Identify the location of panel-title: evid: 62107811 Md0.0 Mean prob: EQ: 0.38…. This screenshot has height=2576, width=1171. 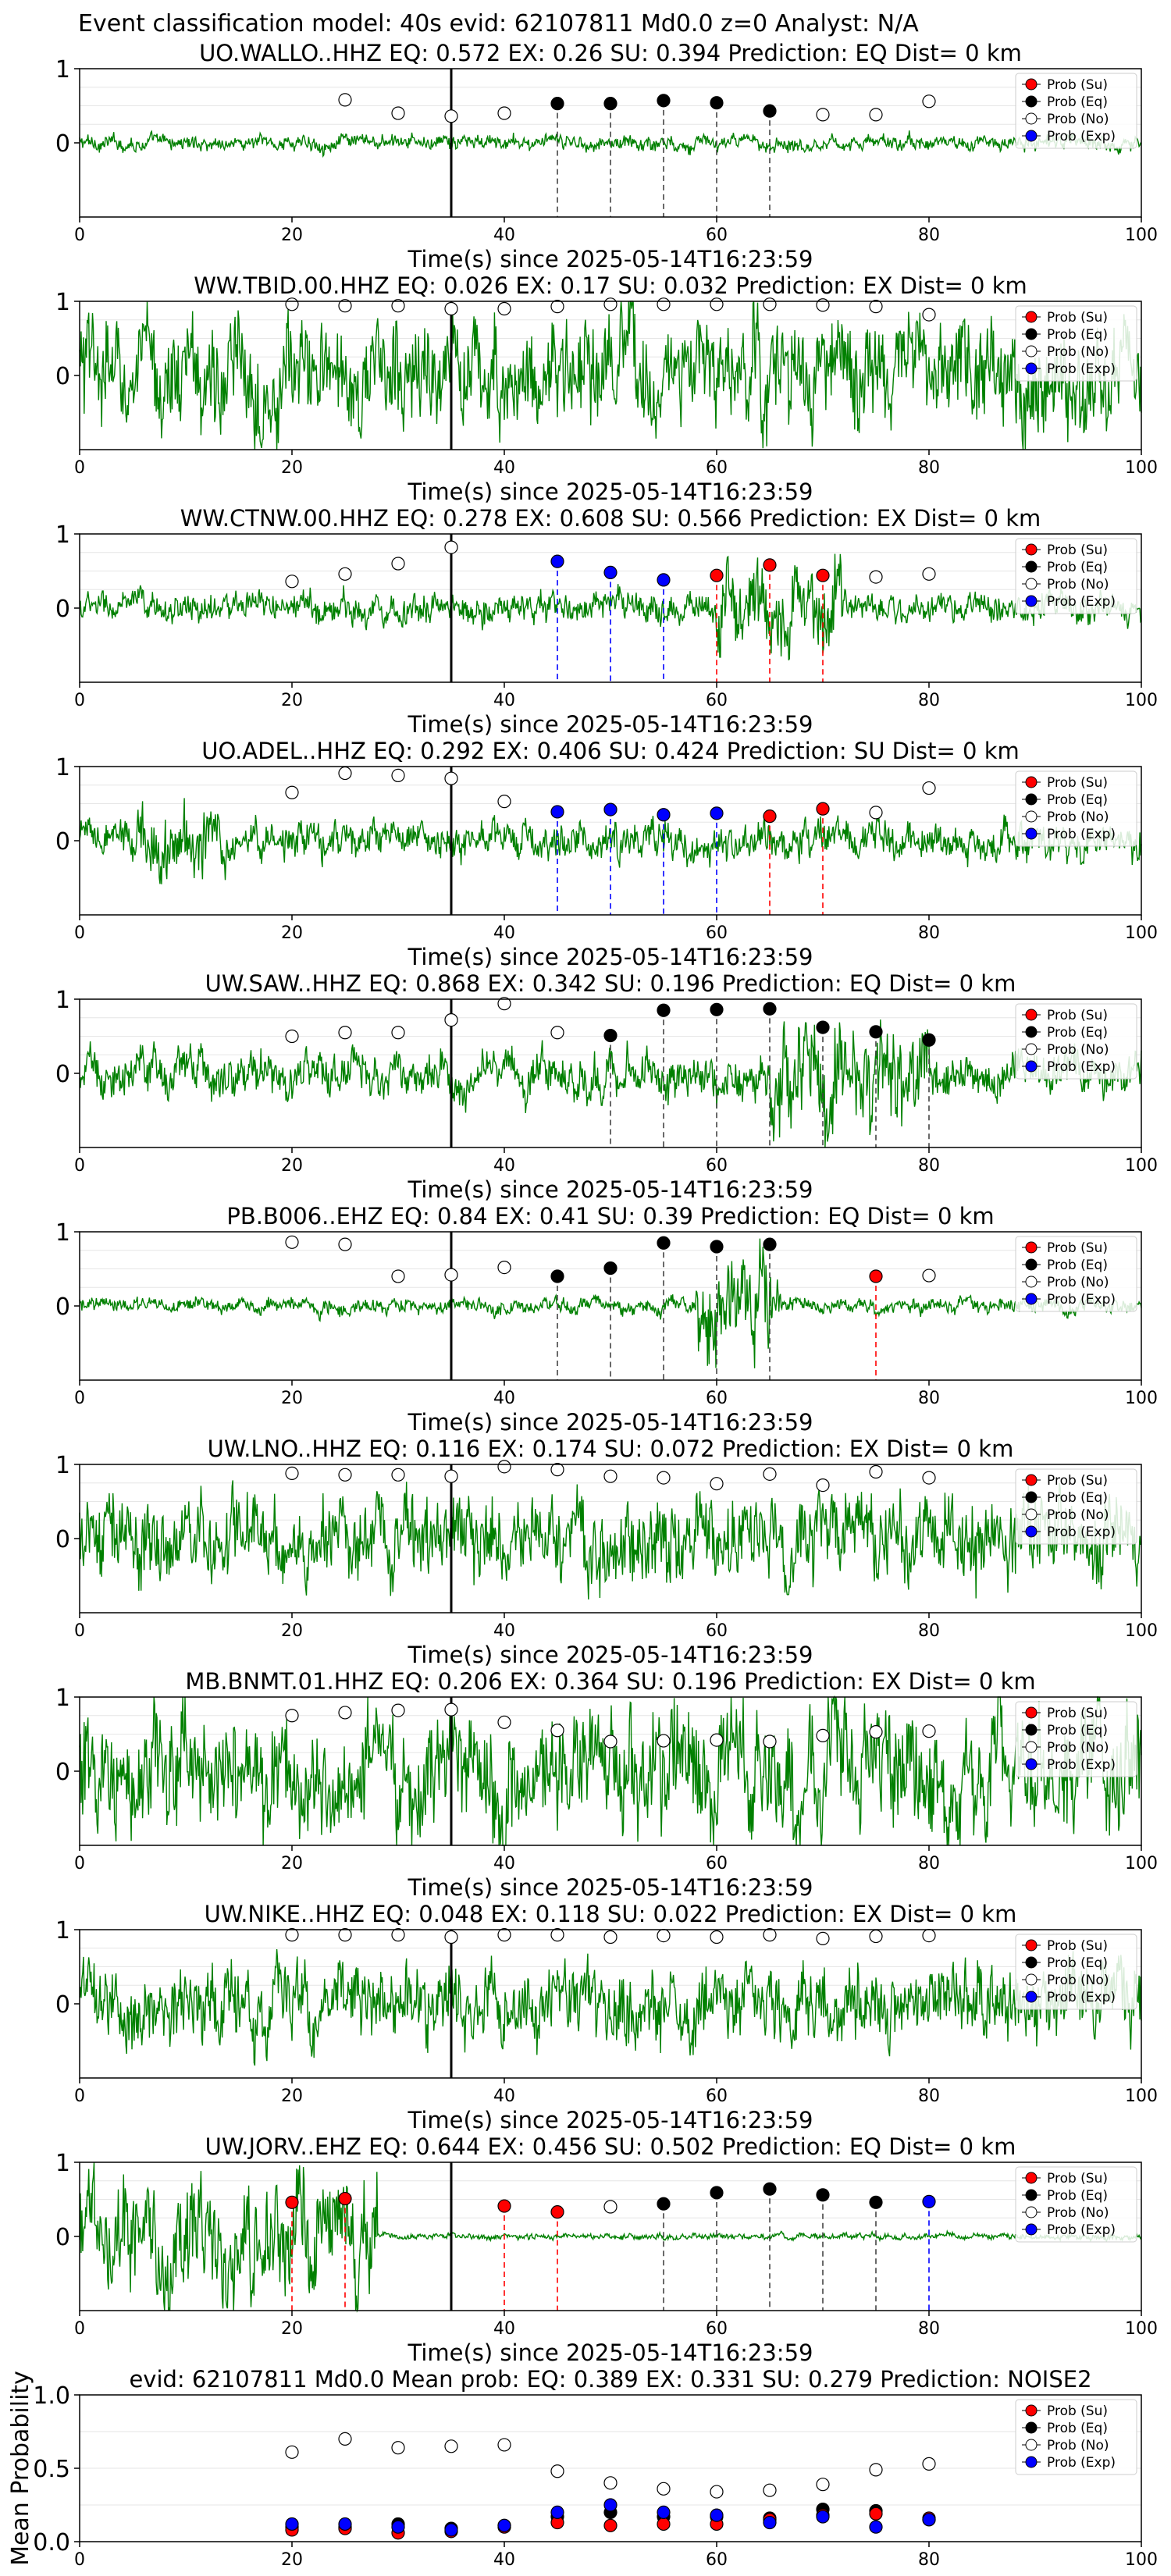
(610, 2379).